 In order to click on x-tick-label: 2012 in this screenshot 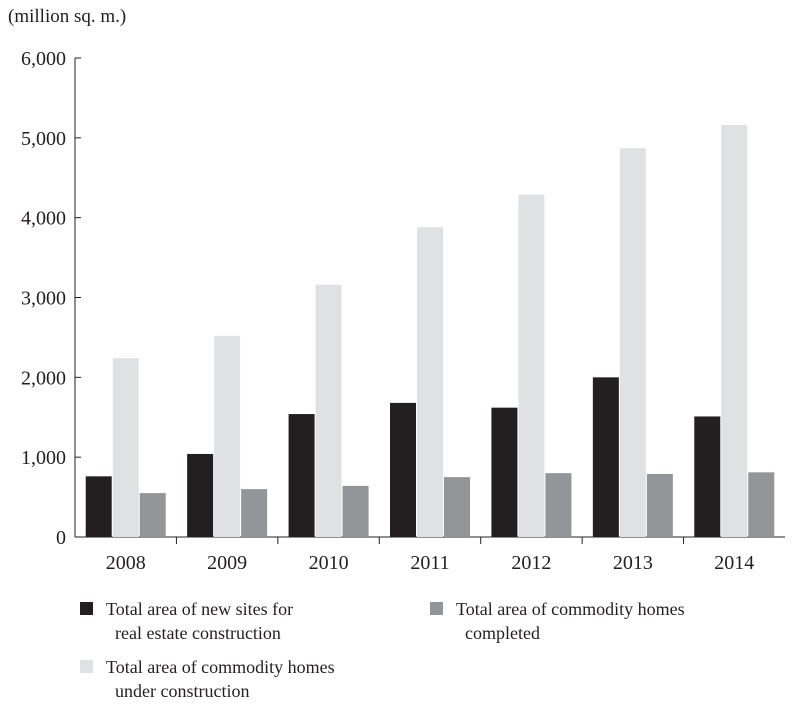, I will do `click(531, 563)`.